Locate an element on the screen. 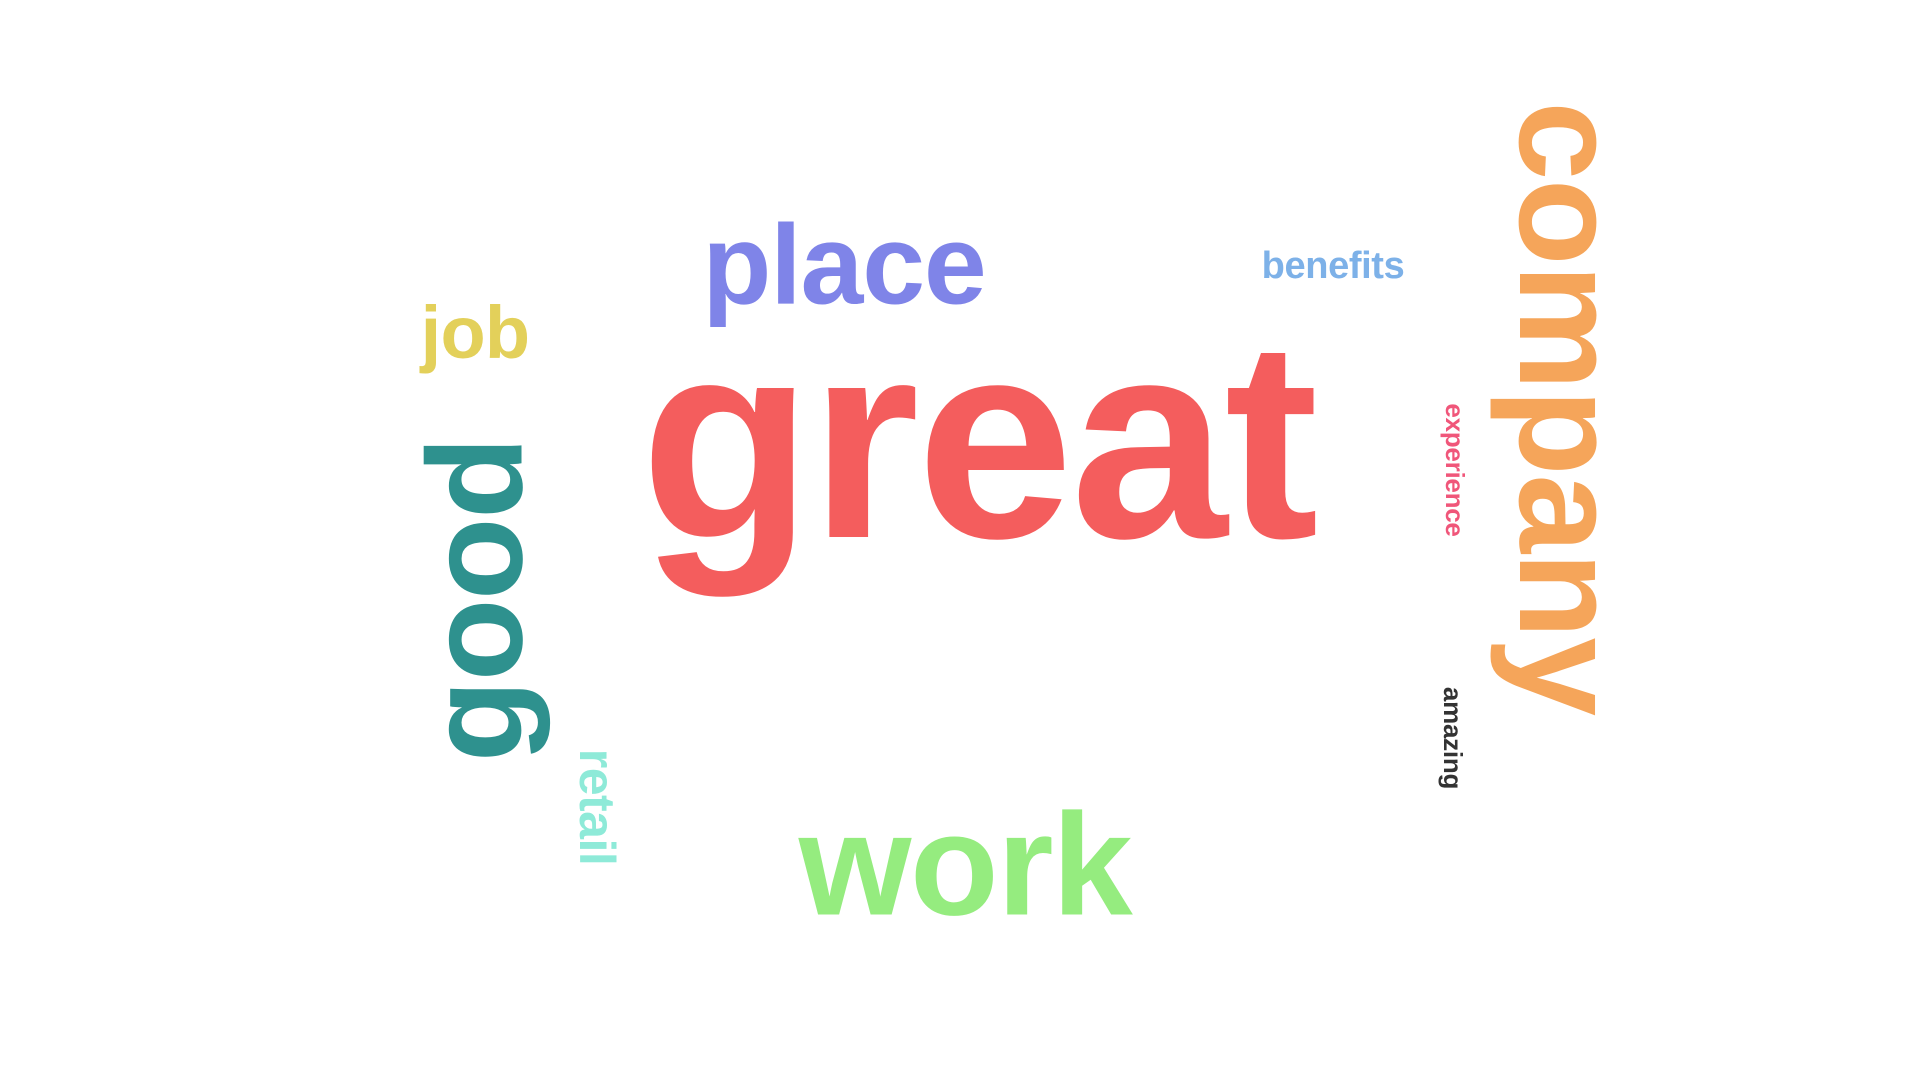  word-job: job is located at coordinates (475, 332).